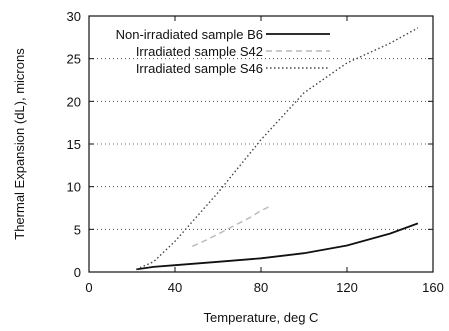 The image size is (449, 331). Describe the element at coordinates (74, 187) in the screenshot. I see `y-tick-label: 10` at that location.